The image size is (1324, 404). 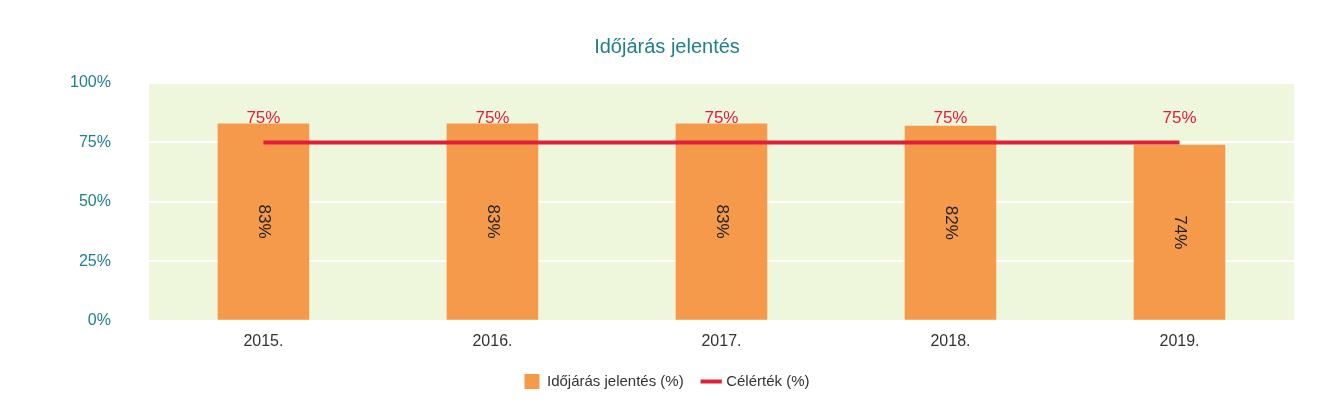 What do you see at coordinates (99, 320) in the screenshot?
I see `y-tick-label: 0%` at bounding box center [99, 320].